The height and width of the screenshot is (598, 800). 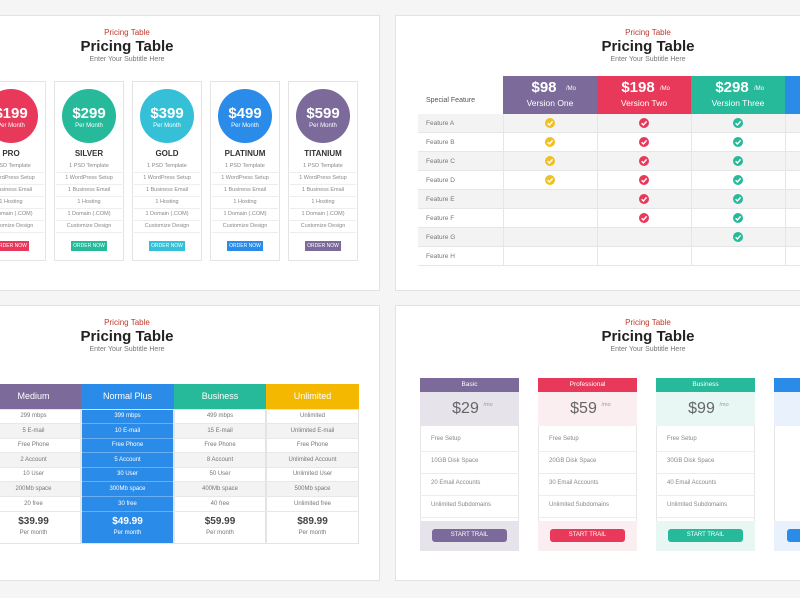 I want to click on column-item: 399 mbps, so click(x=127, y=416).